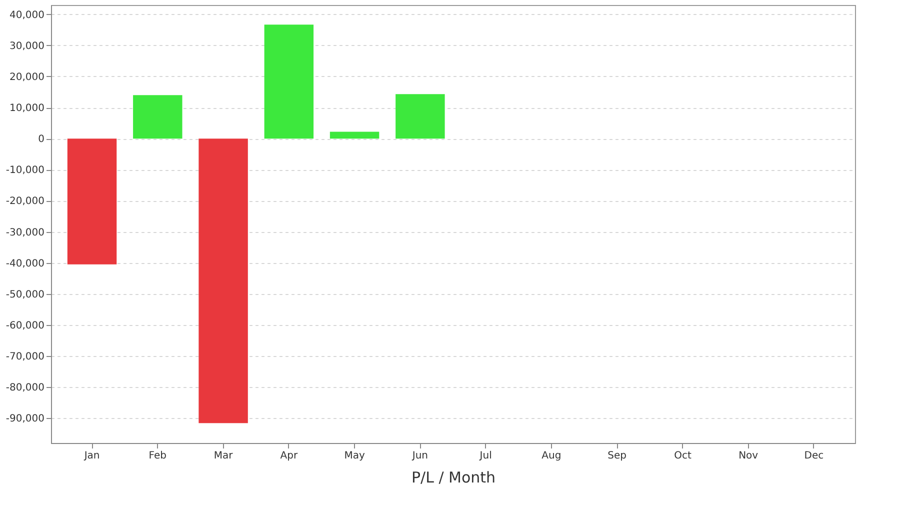 The image size is (900, 519). I want to click on x-axis-title: P/L / Month, so click(453, 477).